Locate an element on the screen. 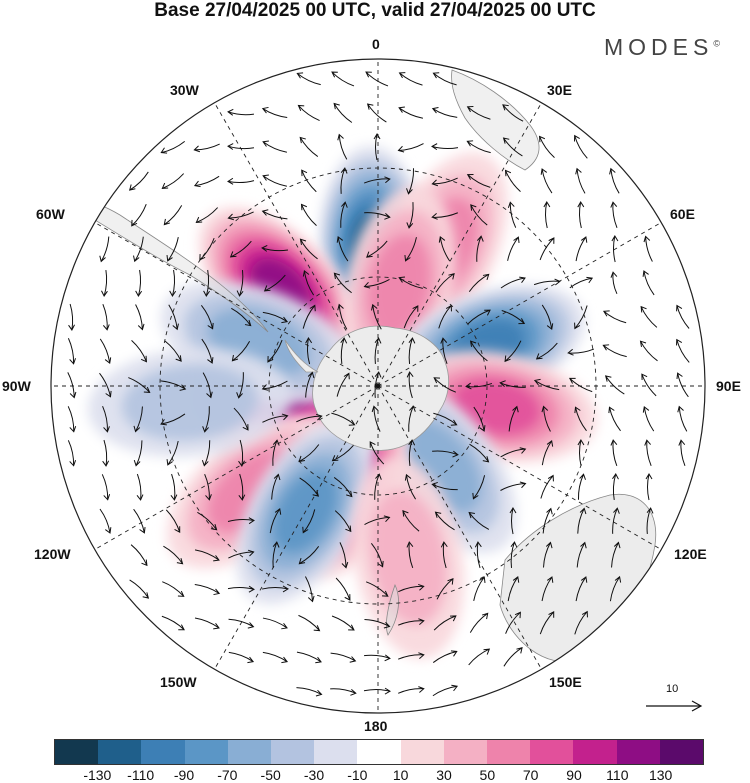 This screenshot has width=750, height=783. reference-vector is located at coordinates (674, 706).